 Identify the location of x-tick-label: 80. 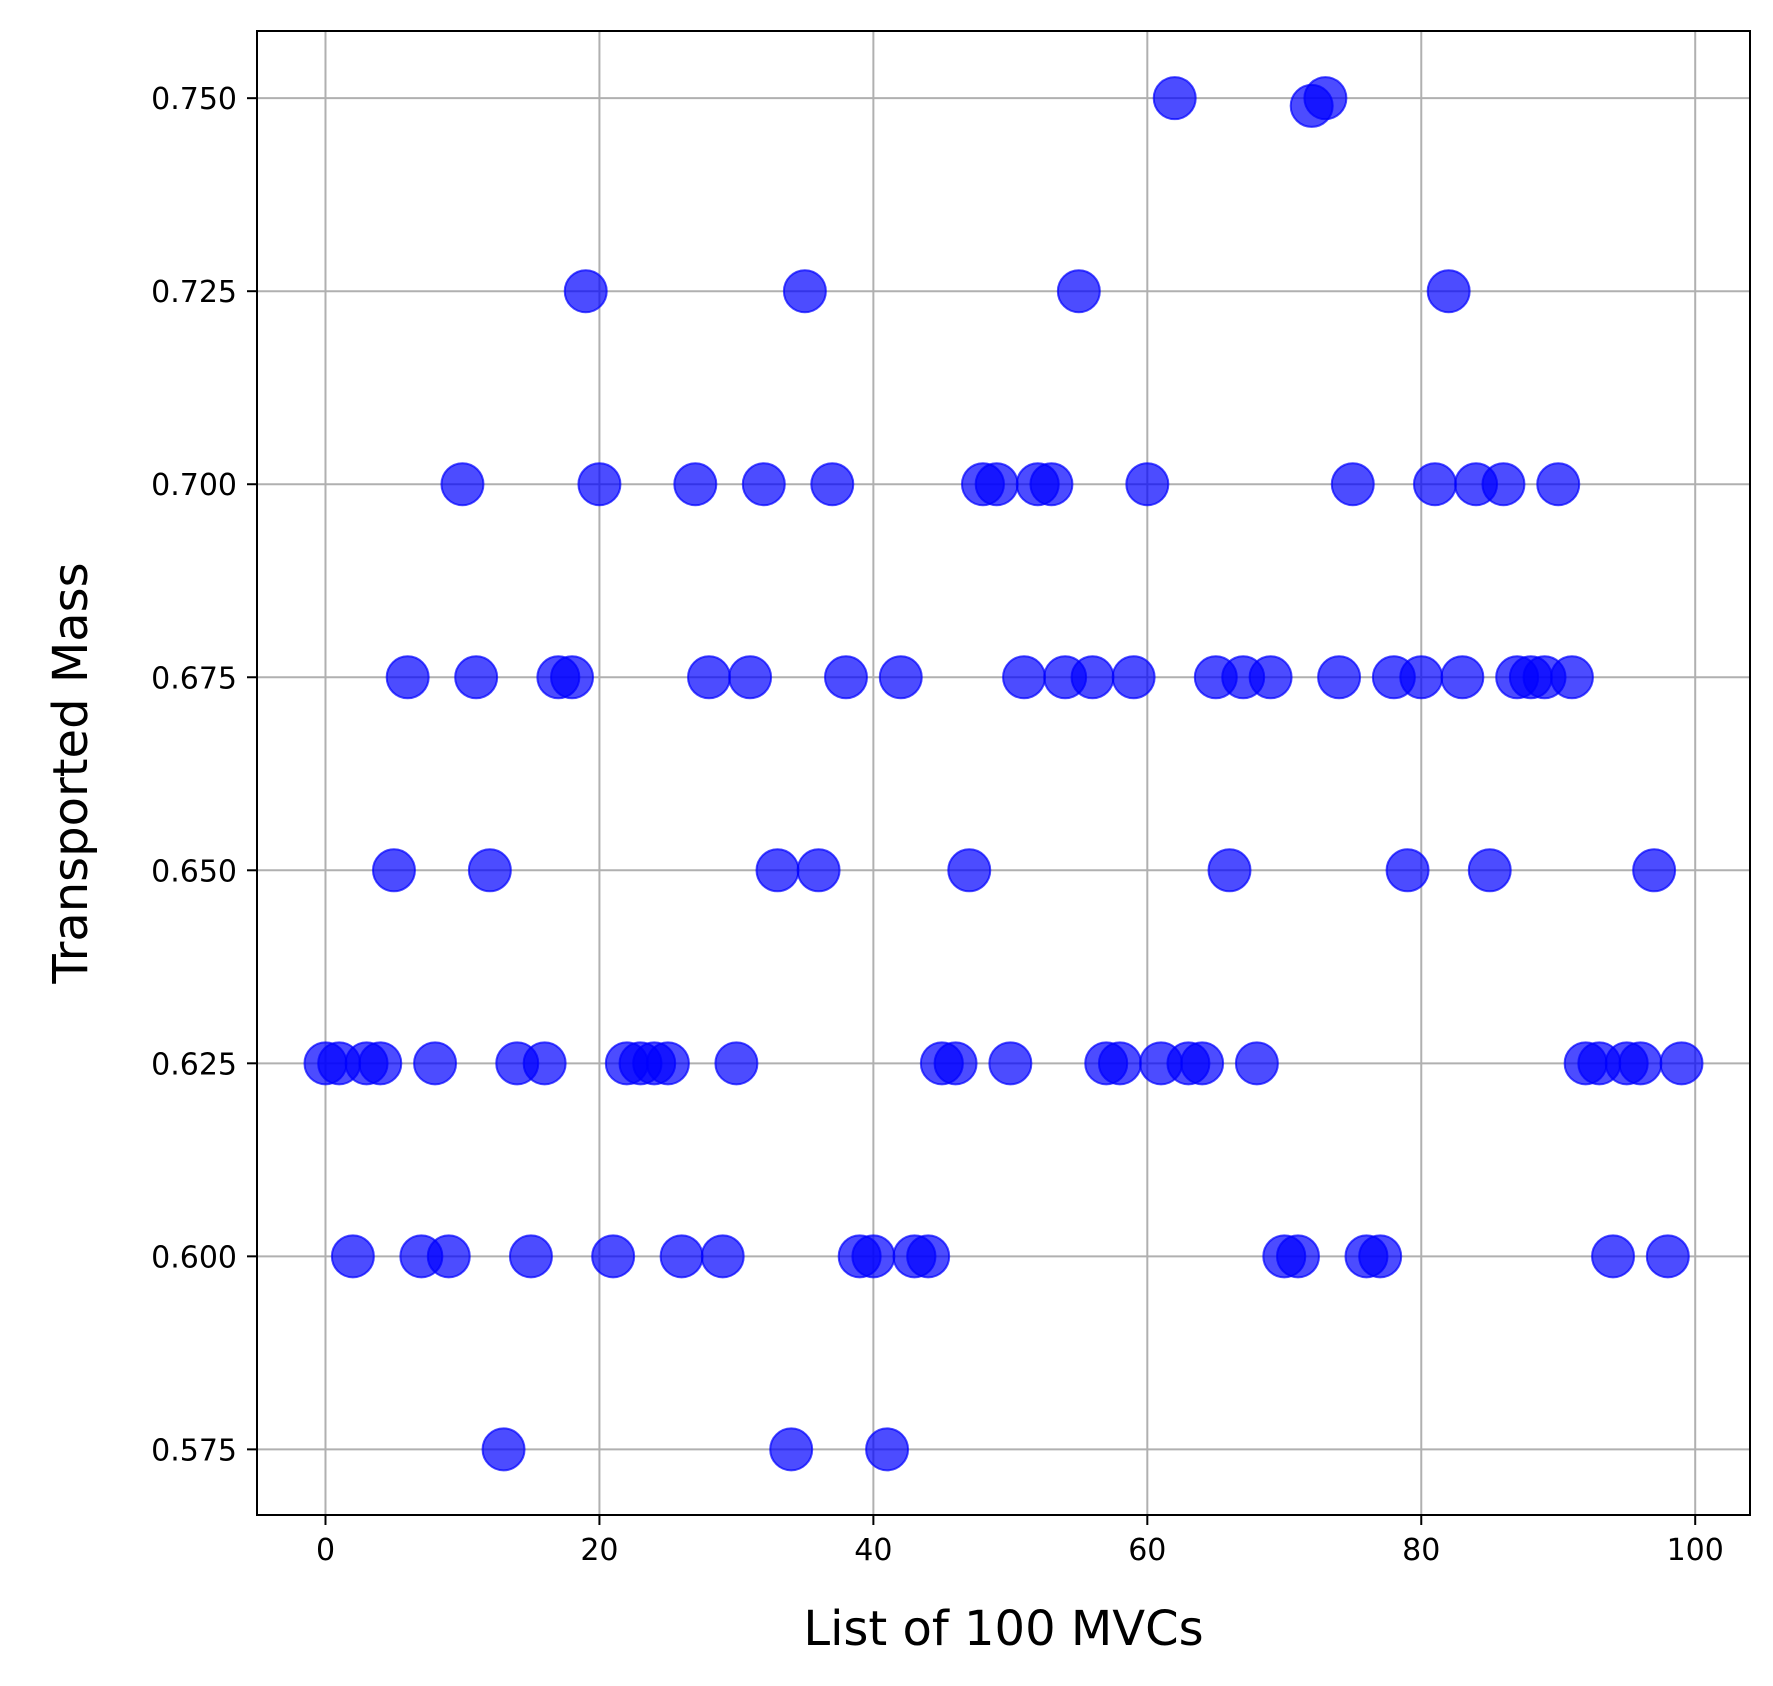
(1421, 1550).